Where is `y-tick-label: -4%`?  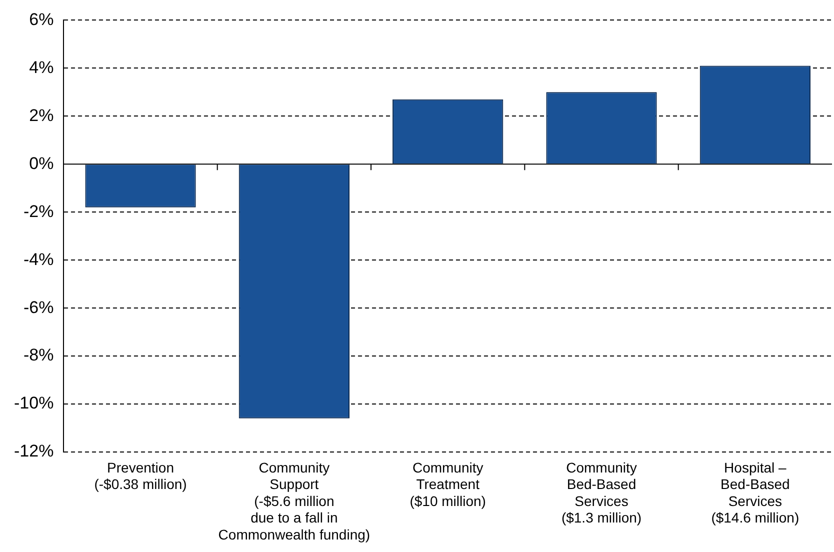
y-tick-label: -4% is located at coordinates (38, 259).